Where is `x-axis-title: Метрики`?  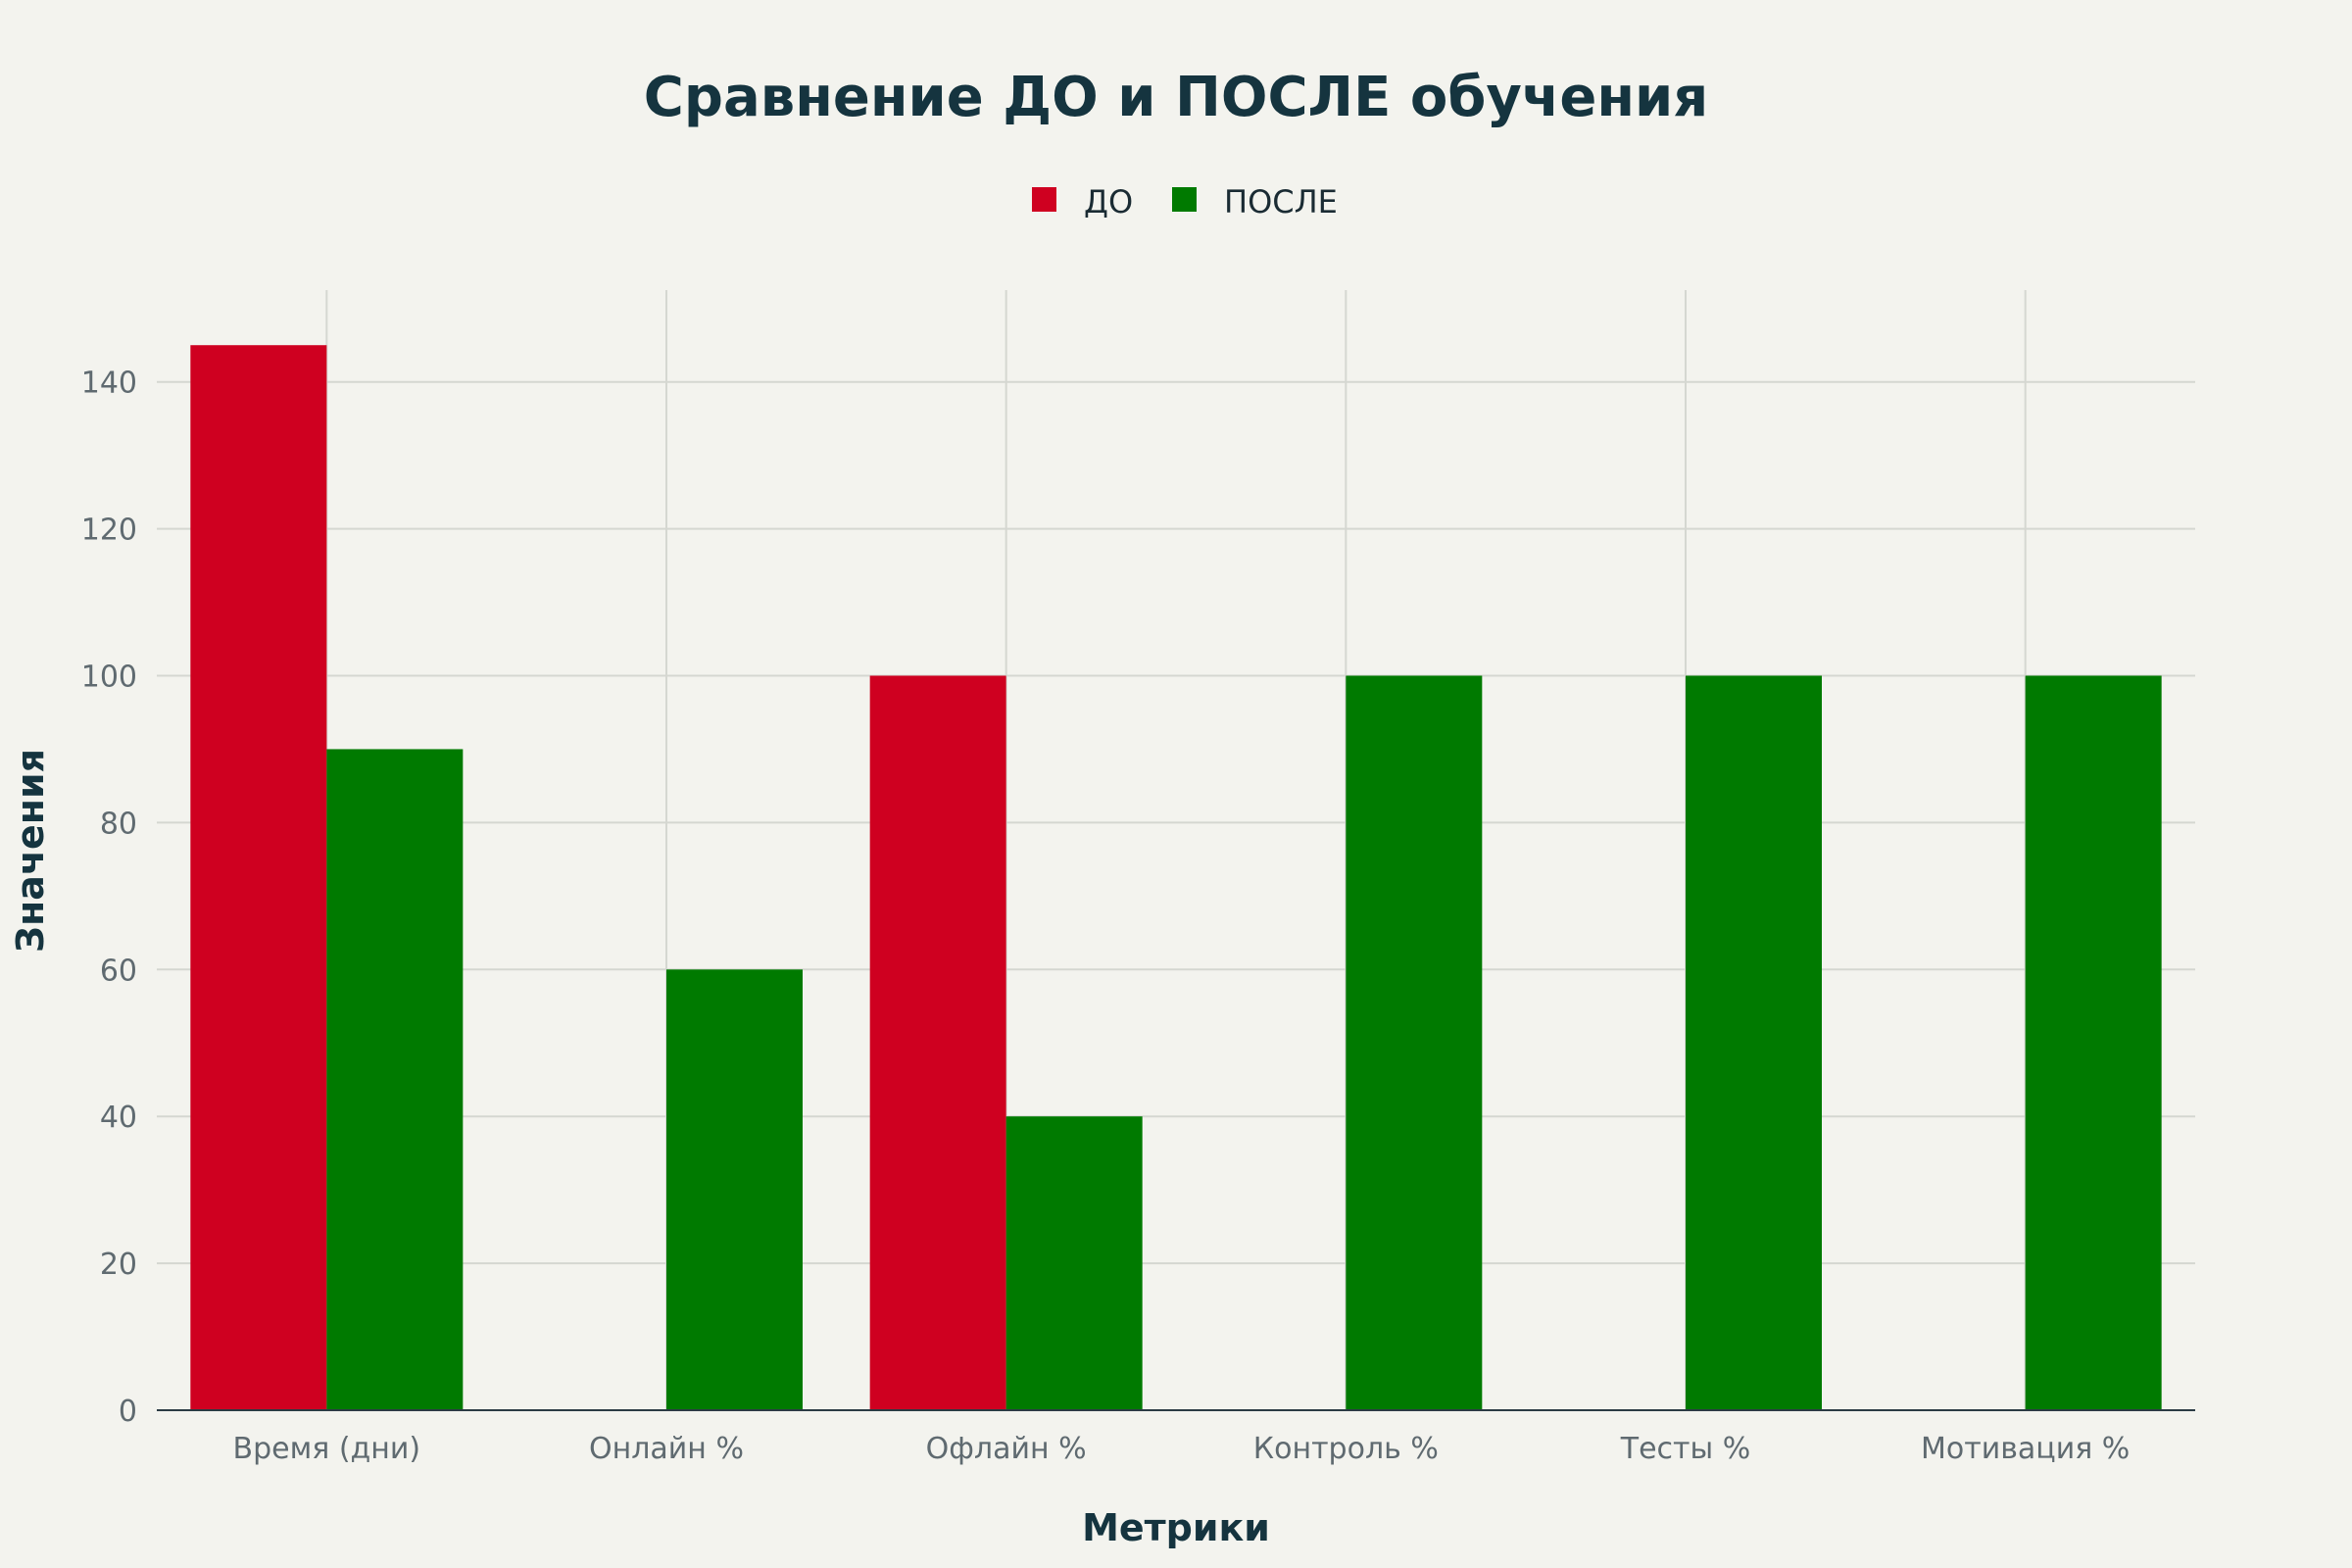
x-axis-title: Метрики is located at coordinates (1176, 1527).